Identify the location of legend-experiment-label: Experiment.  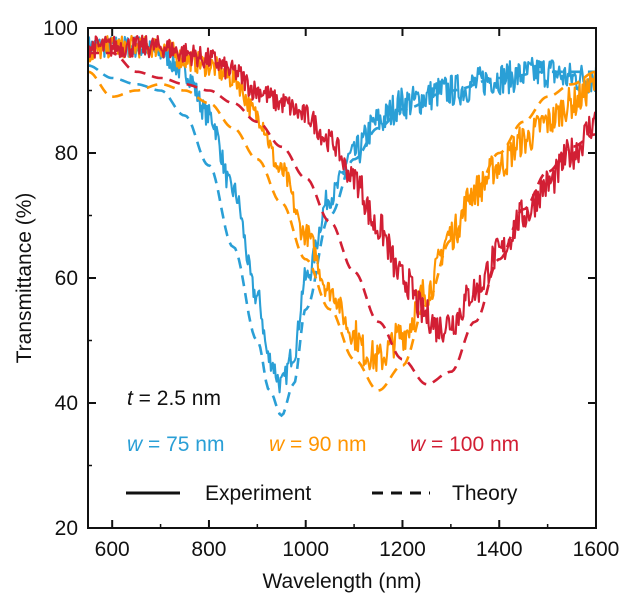
(258, 493).